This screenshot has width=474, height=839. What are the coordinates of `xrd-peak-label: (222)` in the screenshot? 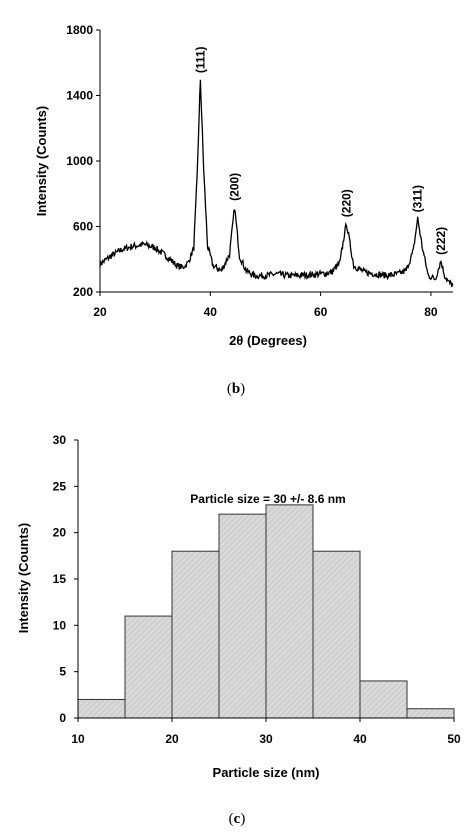 It's located at (441, 241).